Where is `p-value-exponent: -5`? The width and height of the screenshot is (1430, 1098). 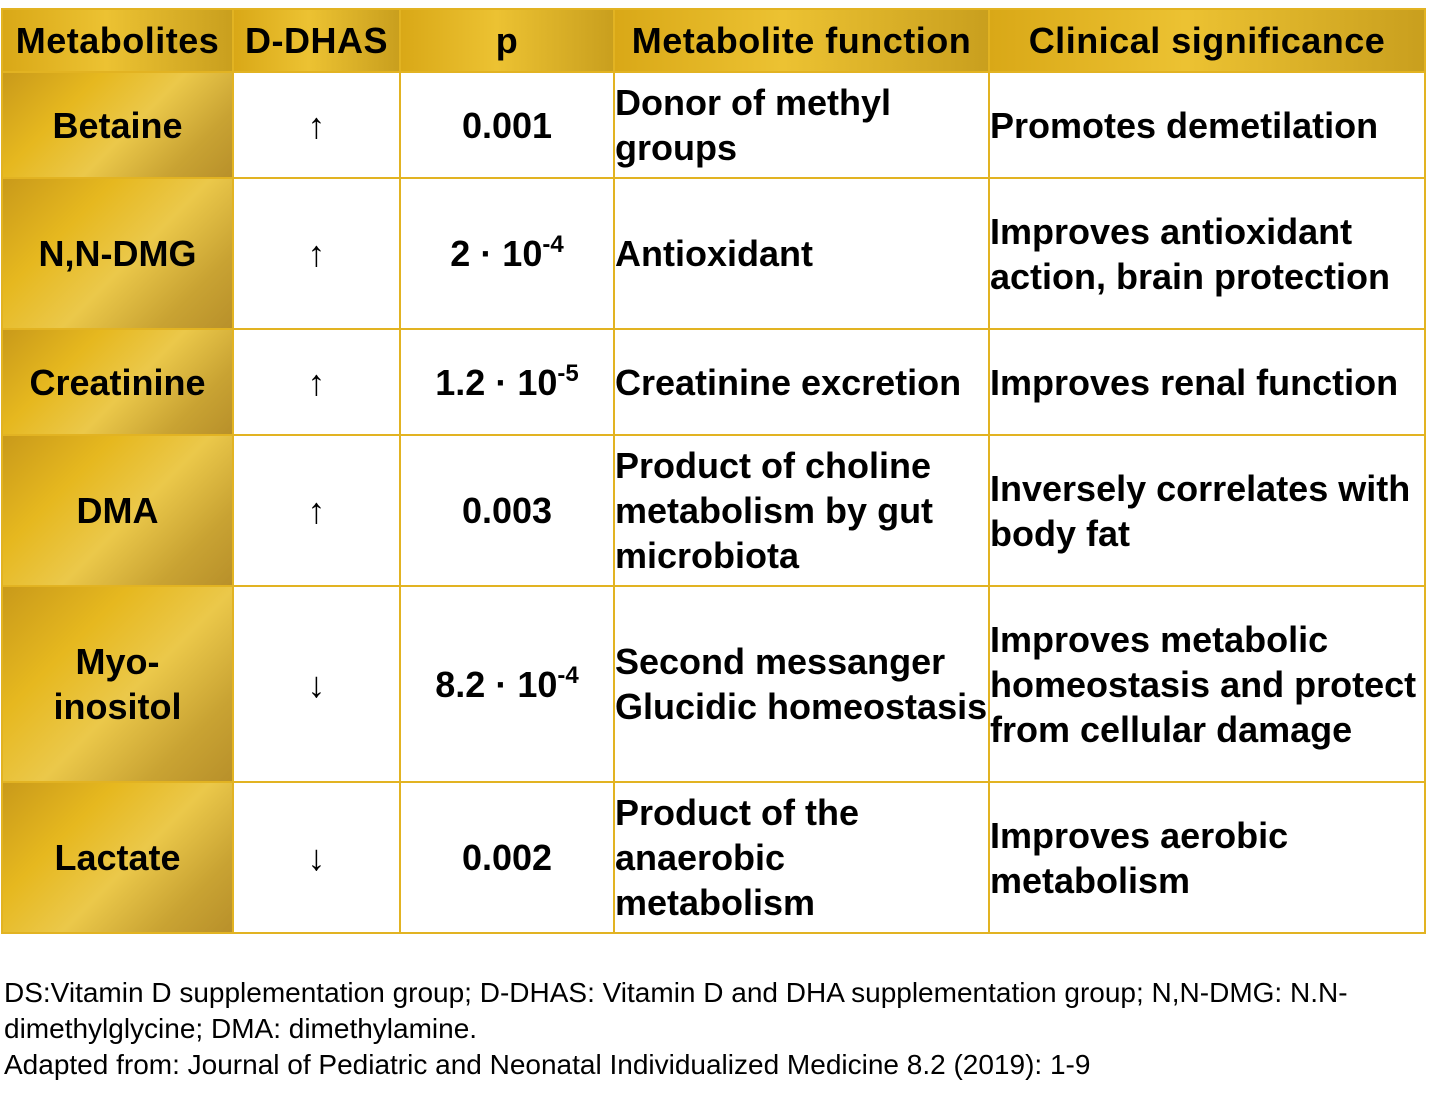 p-value-exponent: -5 is located at coordinates (568, 373).